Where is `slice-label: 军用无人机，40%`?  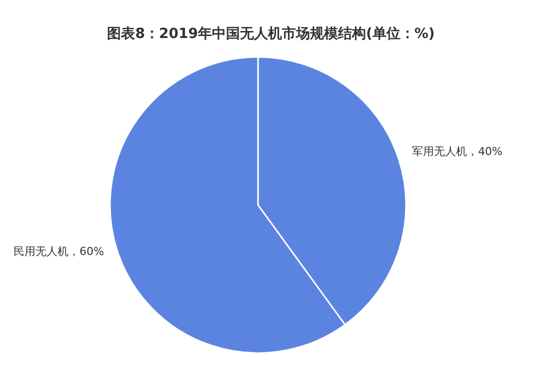
slice-label: 军用无人机，40% is located at coordinates (457, 151).